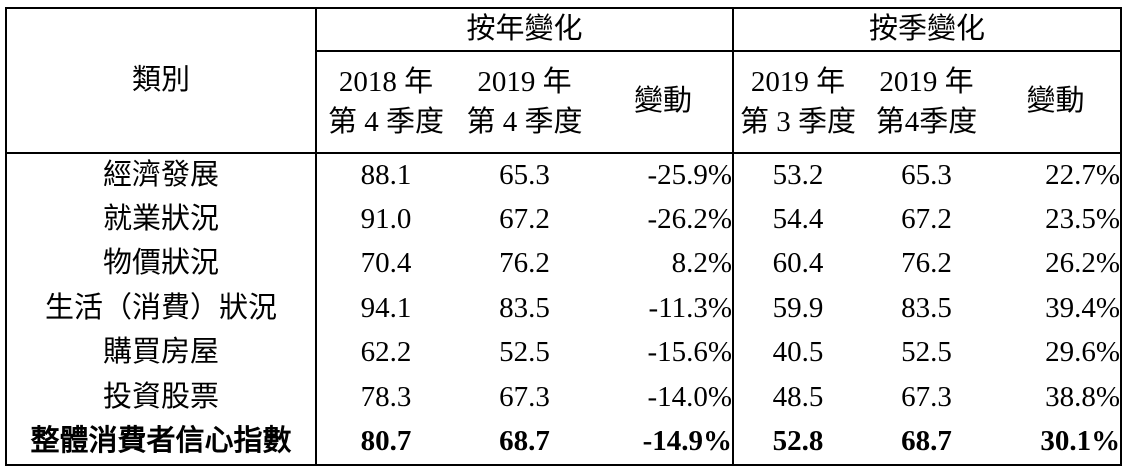 The image size is (1128, 472). What do you see at coordinates (926, 218) in the screenshot?
I see `cell-qoq-curr: 67.2` at bounding box center [926, 218].